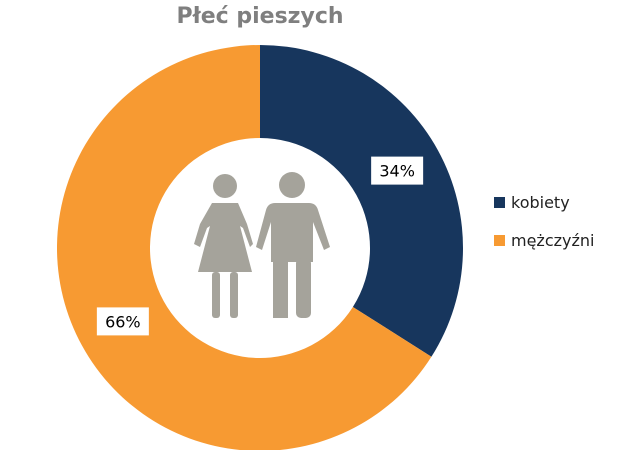  What do you see at coordinates (223, 246) in the screenshot?
I see `woman-icon` at bounding box center [223, 246].